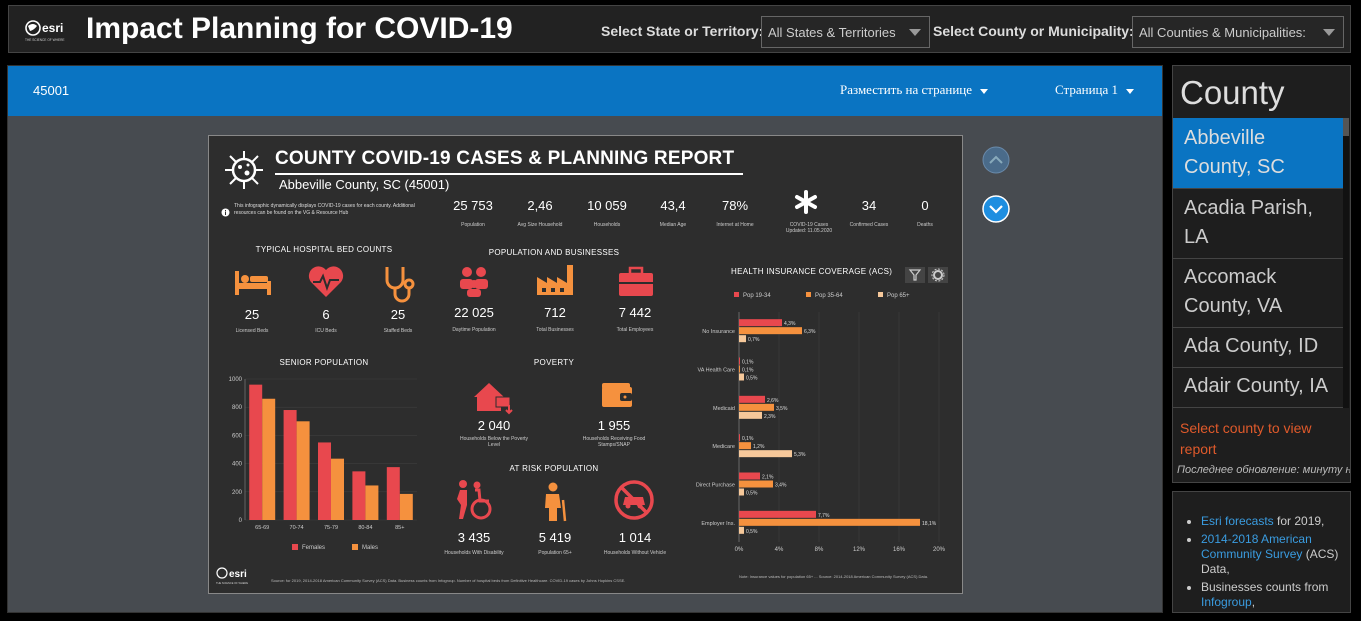 This screenshot has height=621, width=1361. Describe the element at coordinates (505, 158) in the screenshot. I see `report-title: COUNTY COVID-19 CASES & PLANNING REPORT` at that location.